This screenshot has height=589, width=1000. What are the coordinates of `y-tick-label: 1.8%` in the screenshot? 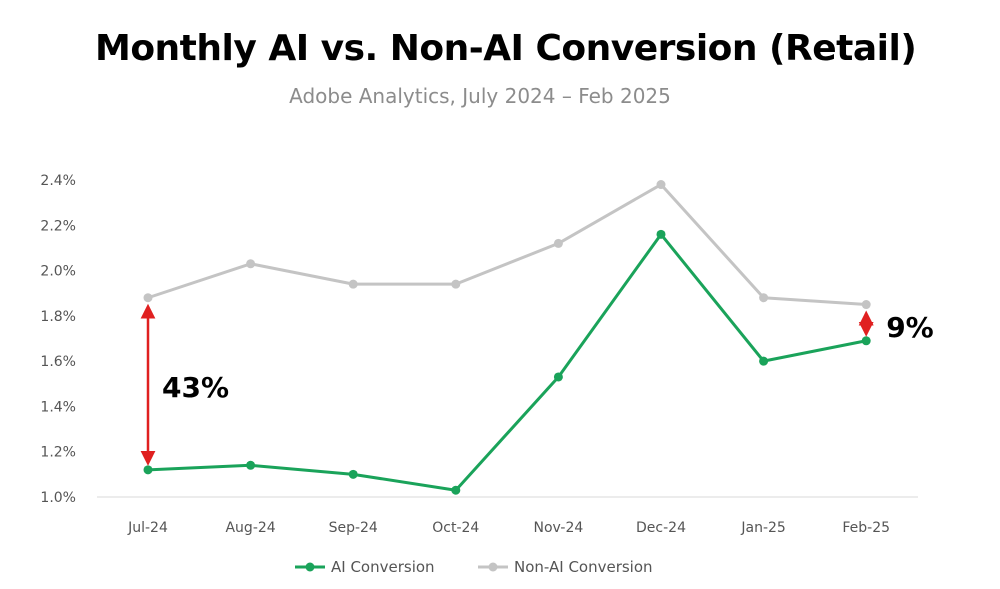 It's located at (58, 317).